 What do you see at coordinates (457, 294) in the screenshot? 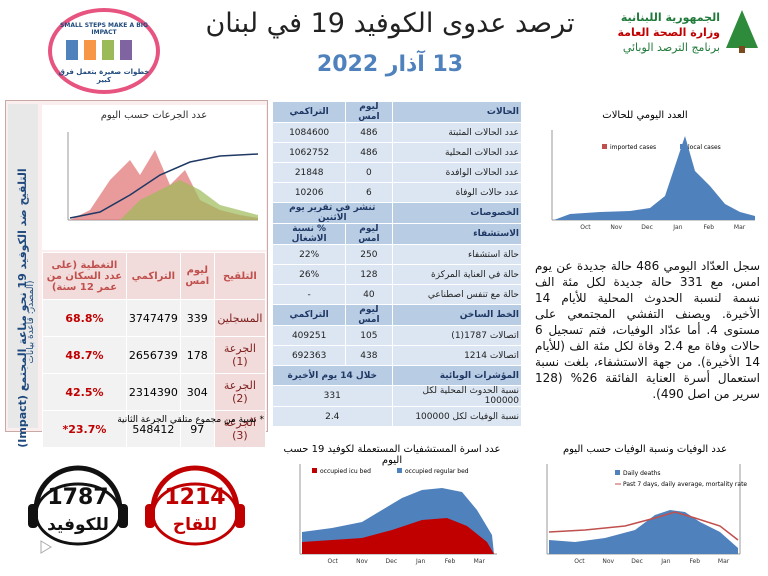
I see `table-cell: حالة مع تنفس اصطناعي` at bounding box center [457, 294].